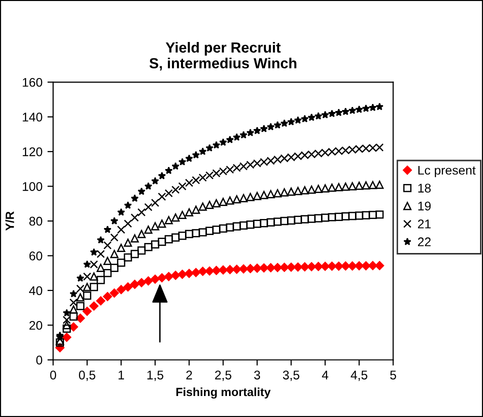 This screenshot has height=417, width=483. What do you see at coordinates (424, 188) in the screenshot?
I see `legend-label: 18` at bounding box center [424, 188].